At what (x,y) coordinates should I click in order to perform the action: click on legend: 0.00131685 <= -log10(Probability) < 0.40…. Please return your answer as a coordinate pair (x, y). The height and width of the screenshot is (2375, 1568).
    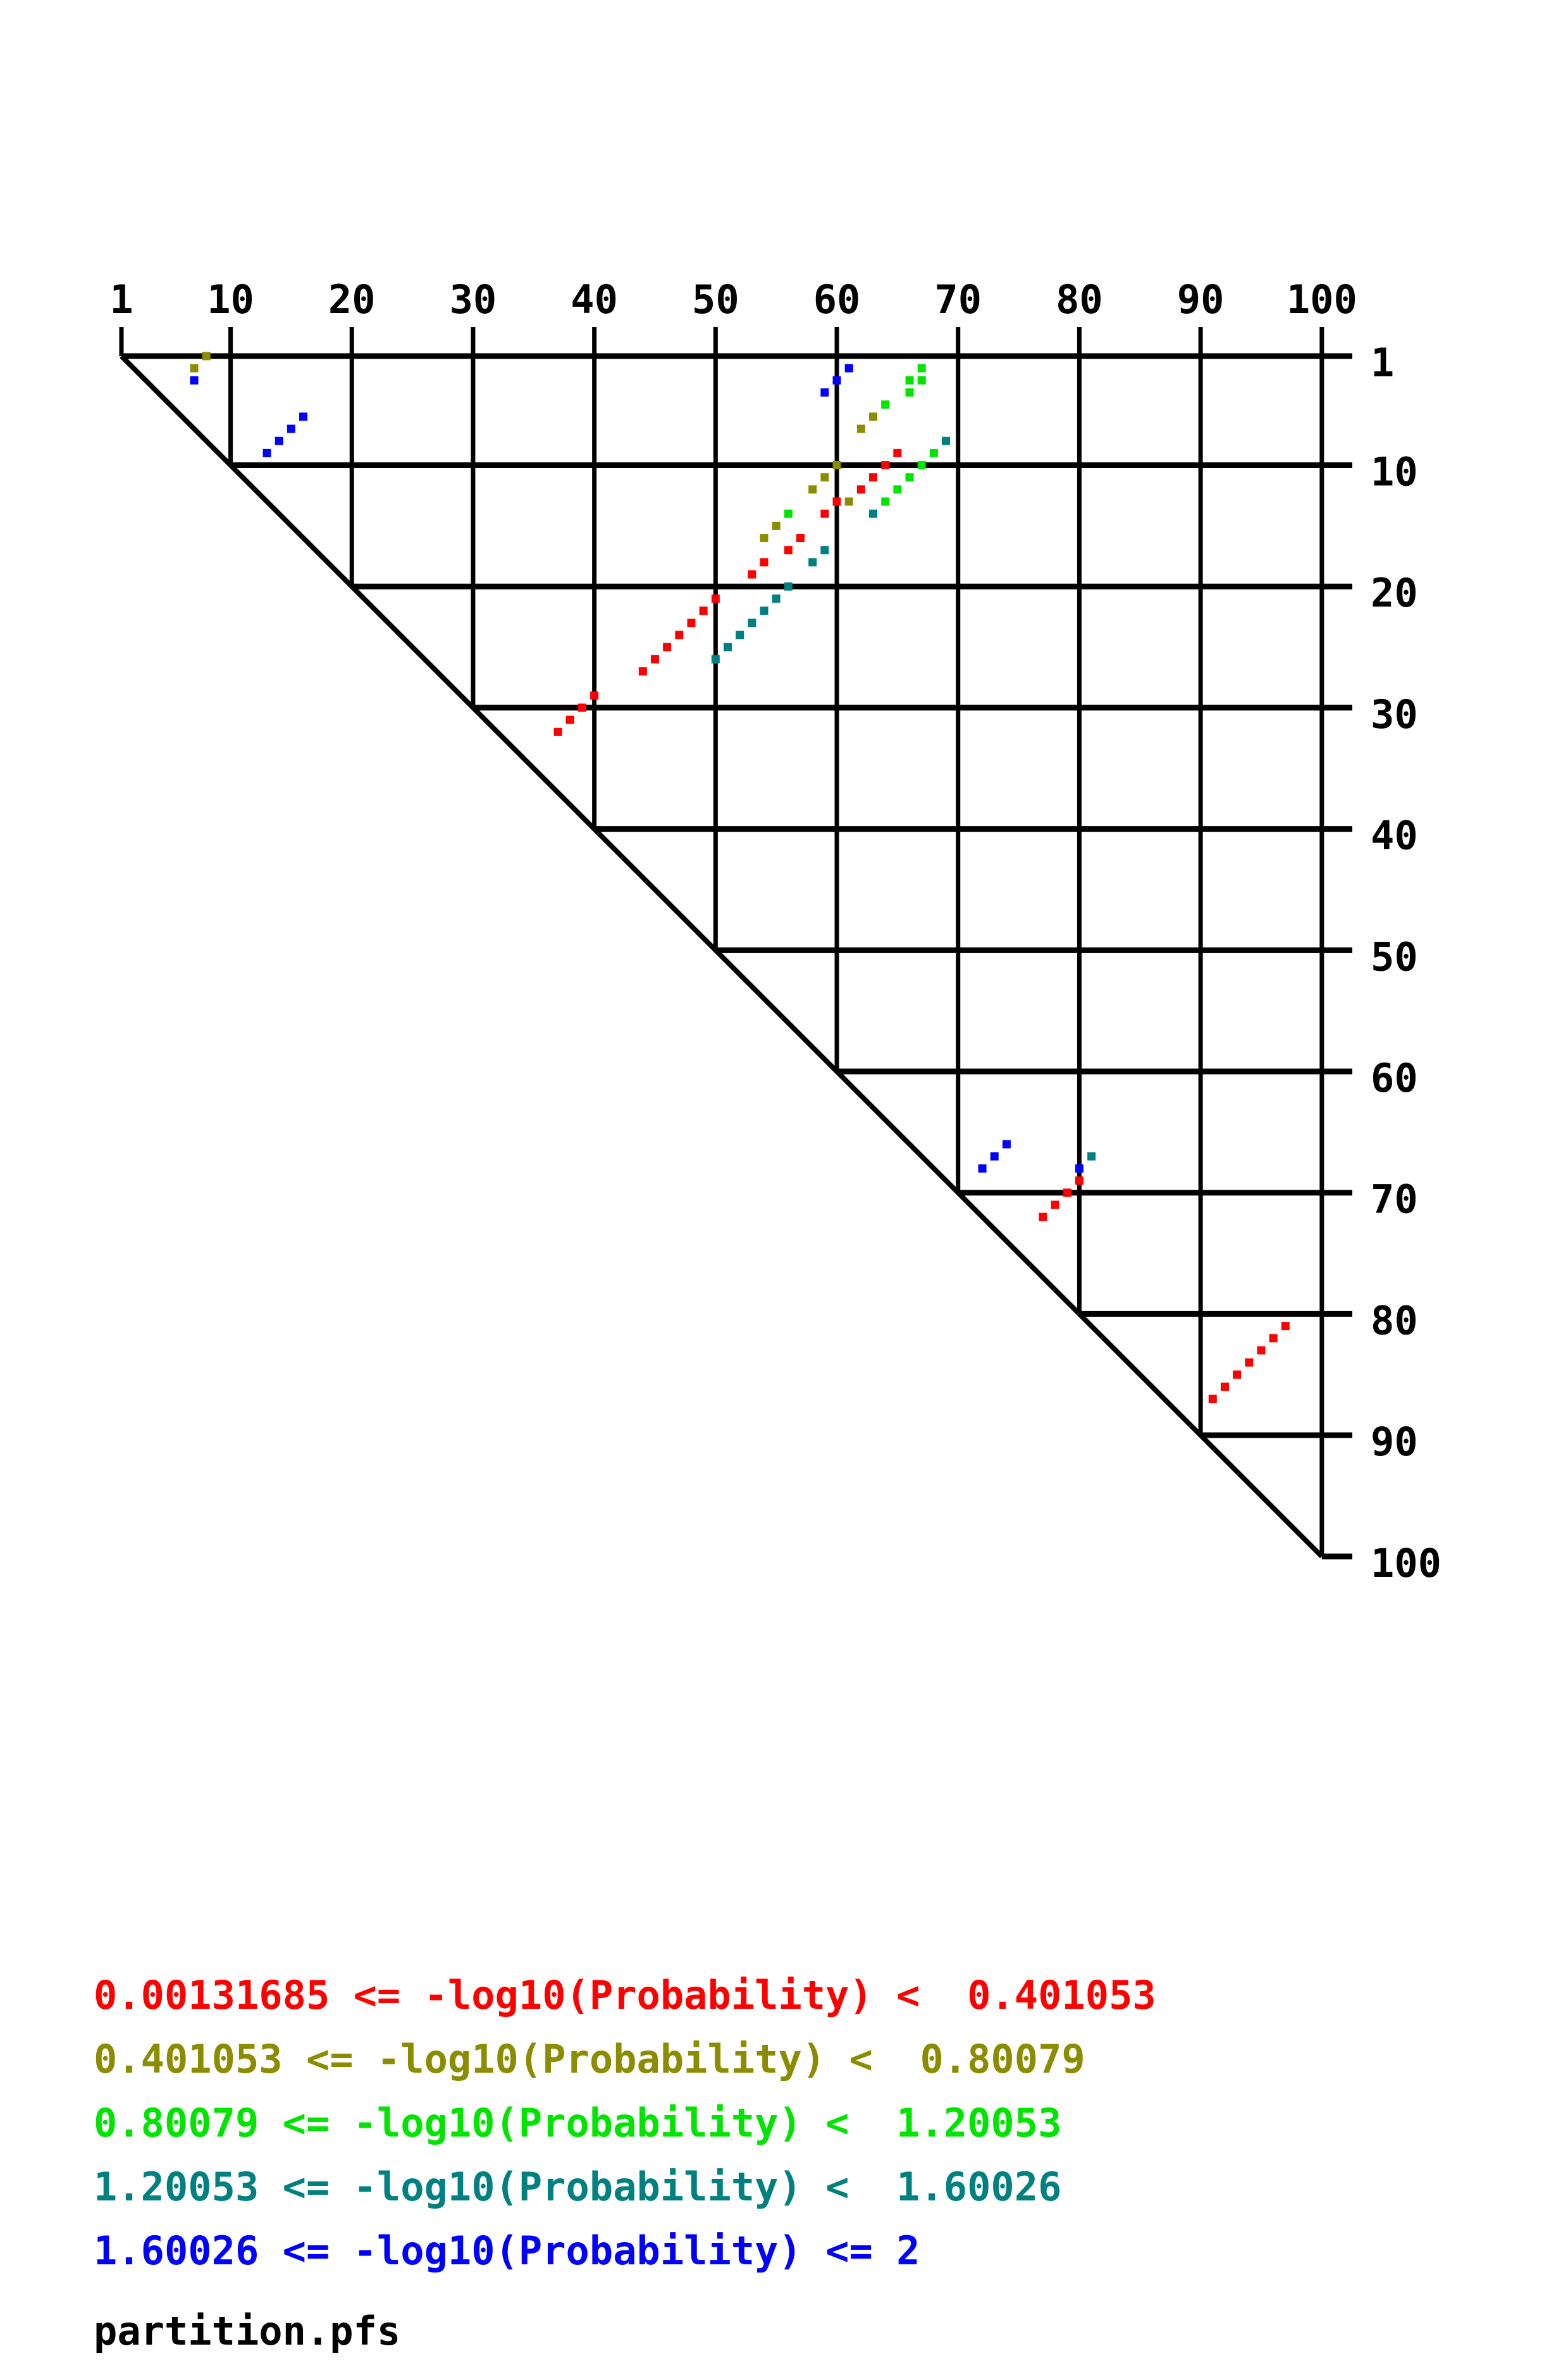
    Looking at the image, I should click on (625, 2163).